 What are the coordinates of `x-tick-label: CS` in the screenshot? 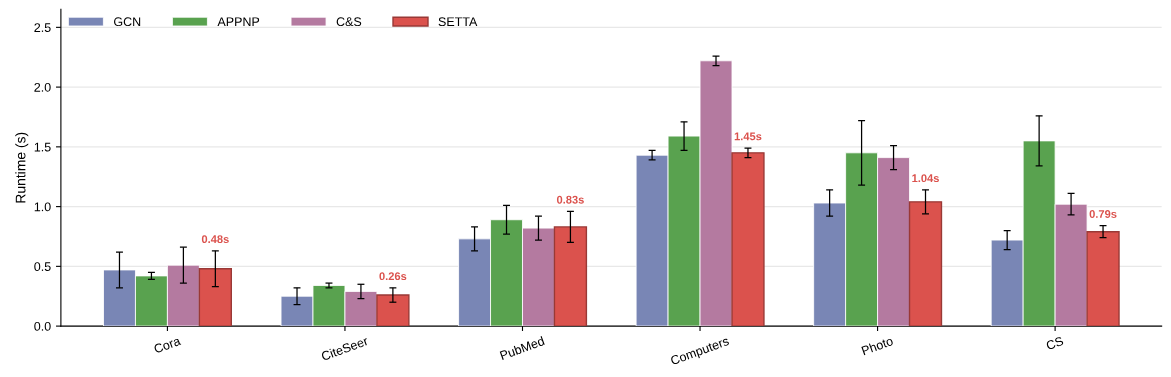 It's located at (1054, 343).